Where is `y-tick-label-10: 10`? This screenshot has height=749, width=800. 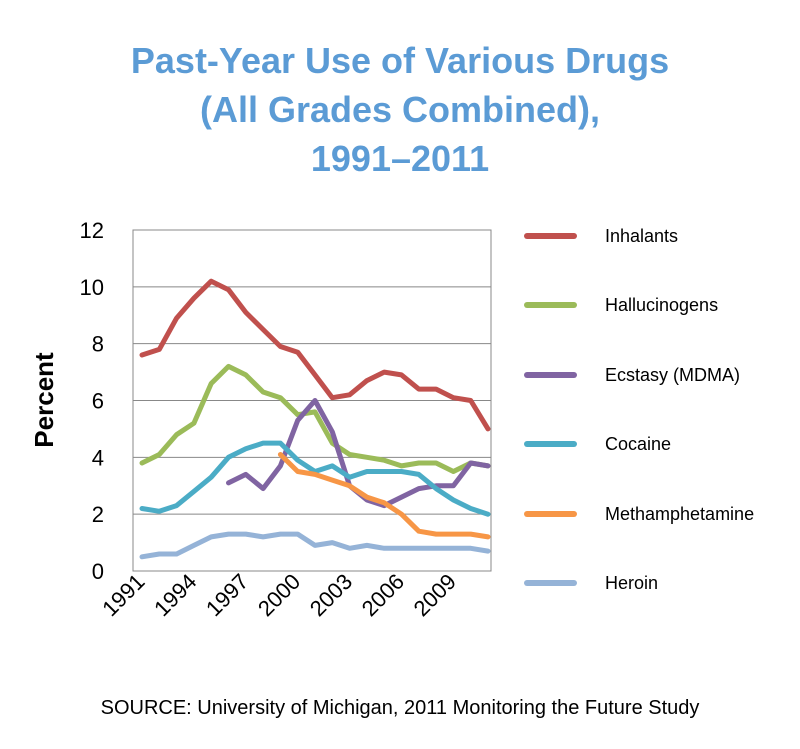 y-tick-label-10: 10 is located at coordinates (92, 287).